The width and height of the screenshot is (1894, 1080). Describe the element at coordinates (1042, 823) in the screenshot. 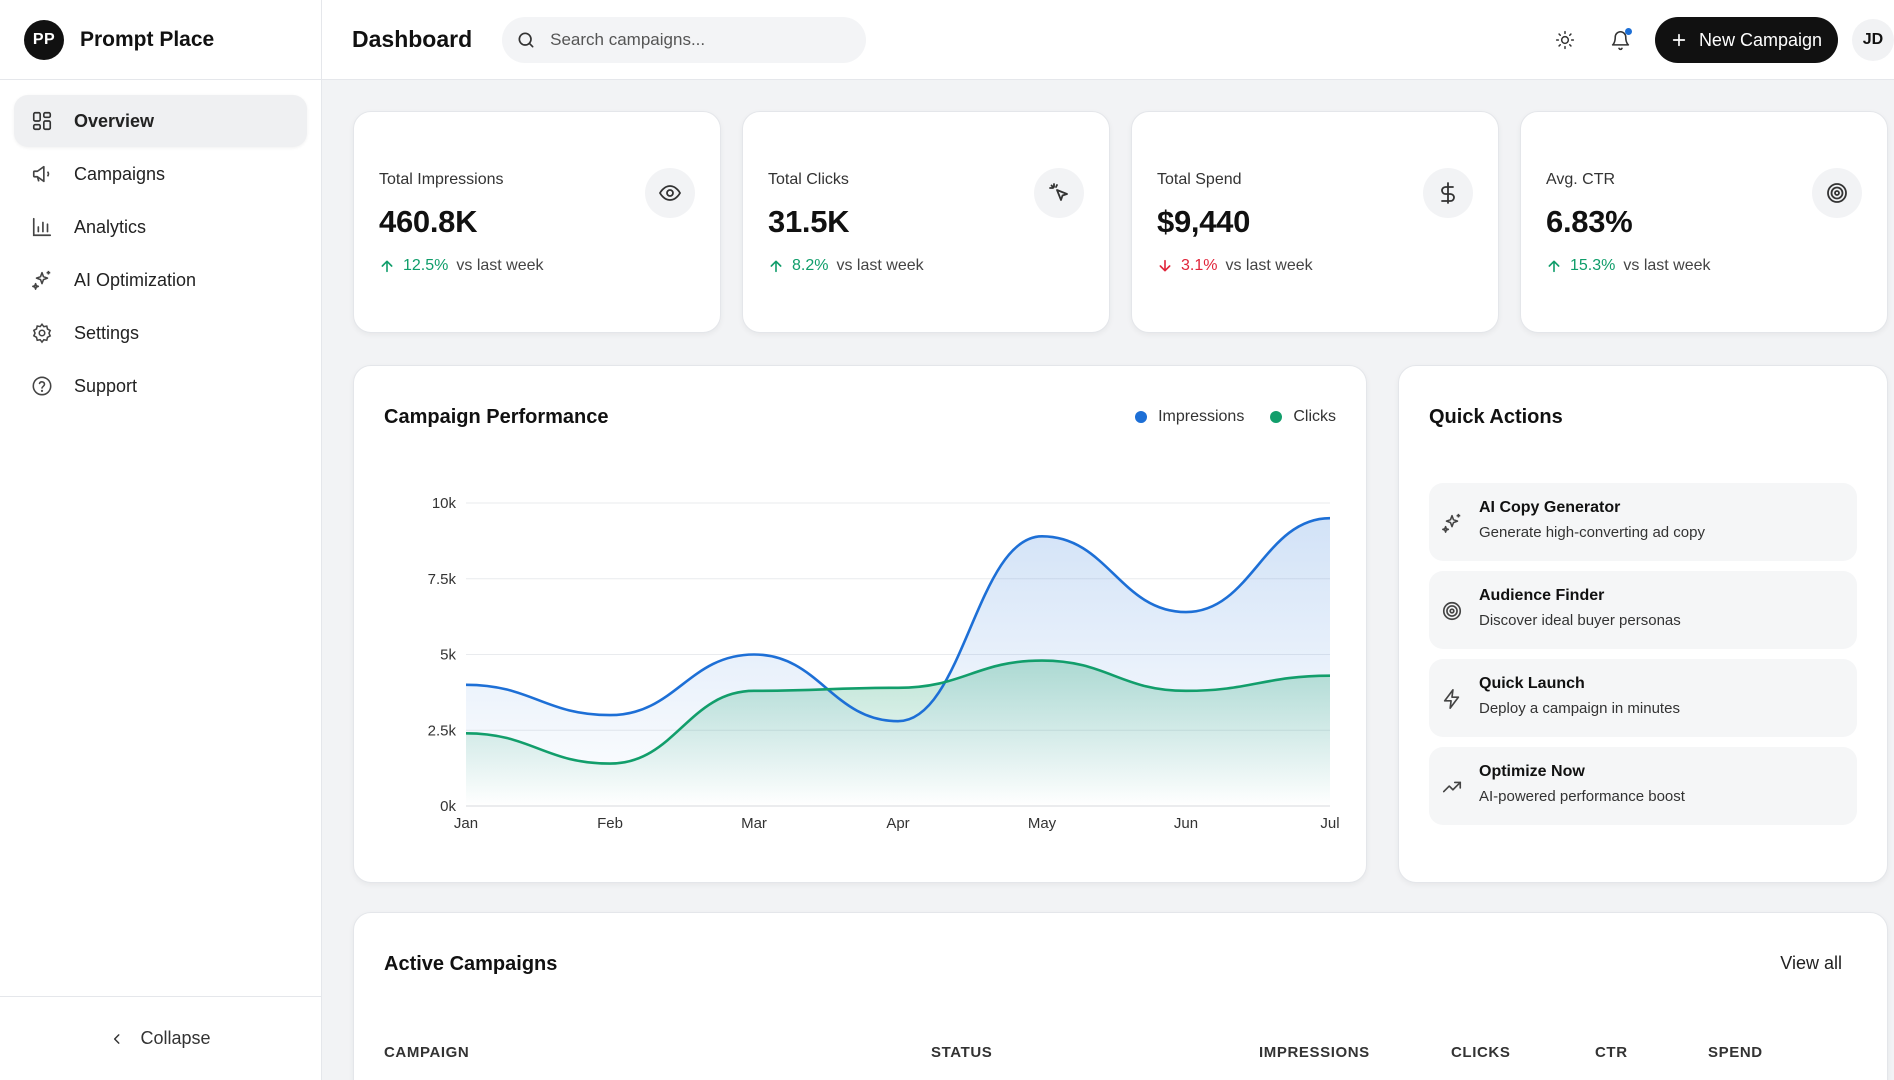

I see `x-tick-label: May` at that location.